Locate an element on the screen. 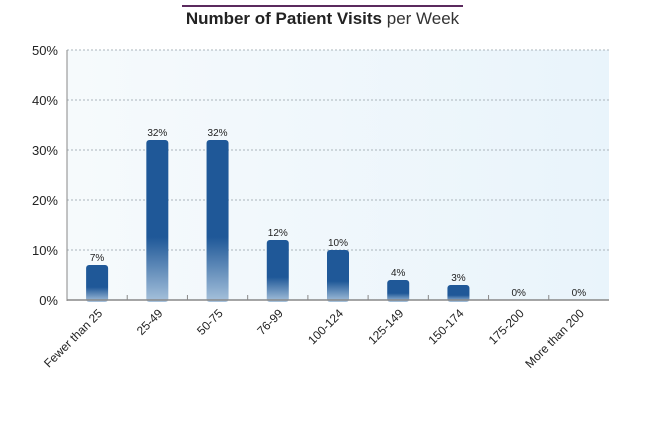  x-tick-label-3: 76-99 is located at coordinates (270, 322).